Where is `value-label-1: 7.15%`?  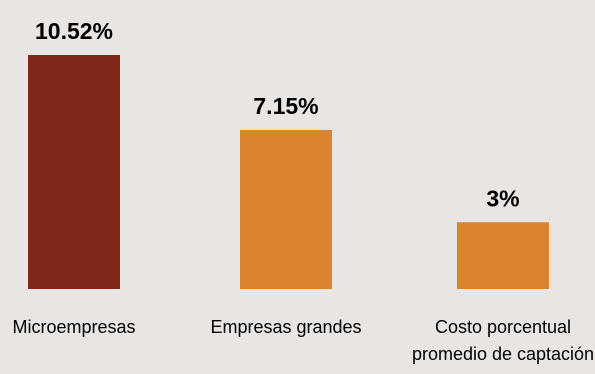 value-label-1: 7.15% is located at coordinates (285, 106).